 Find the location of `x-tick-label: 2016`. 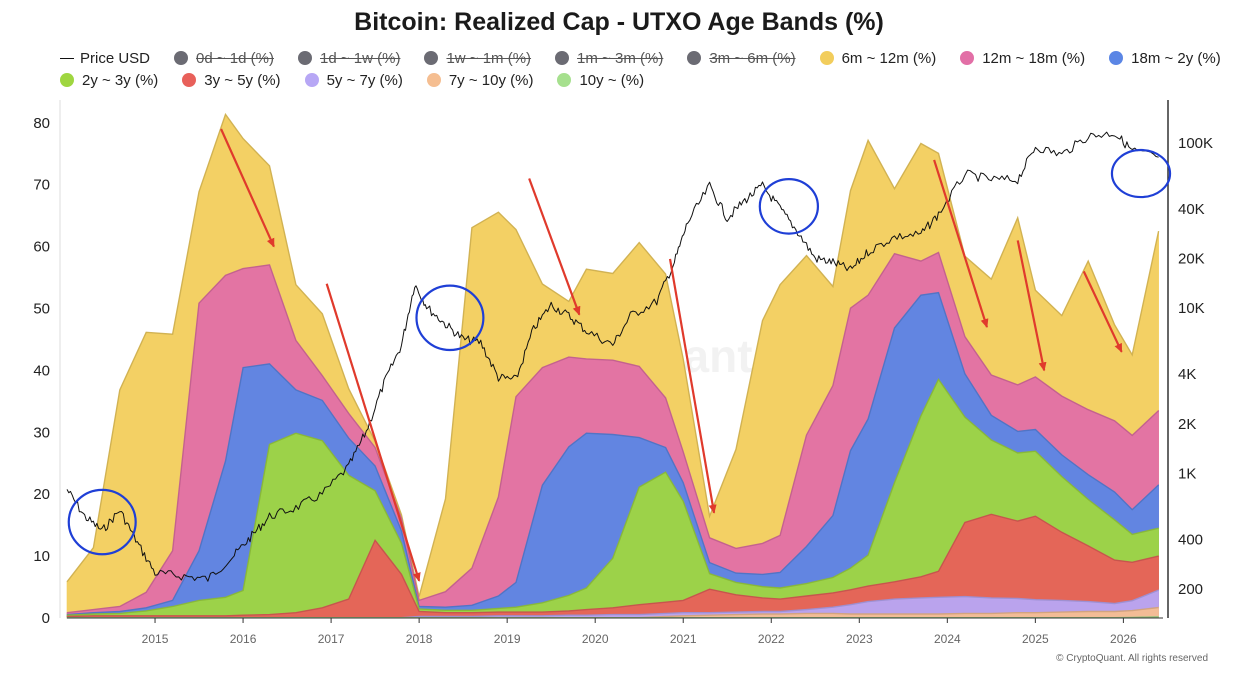

x-tick-label: 2016 is located at coordinates (243, 639).